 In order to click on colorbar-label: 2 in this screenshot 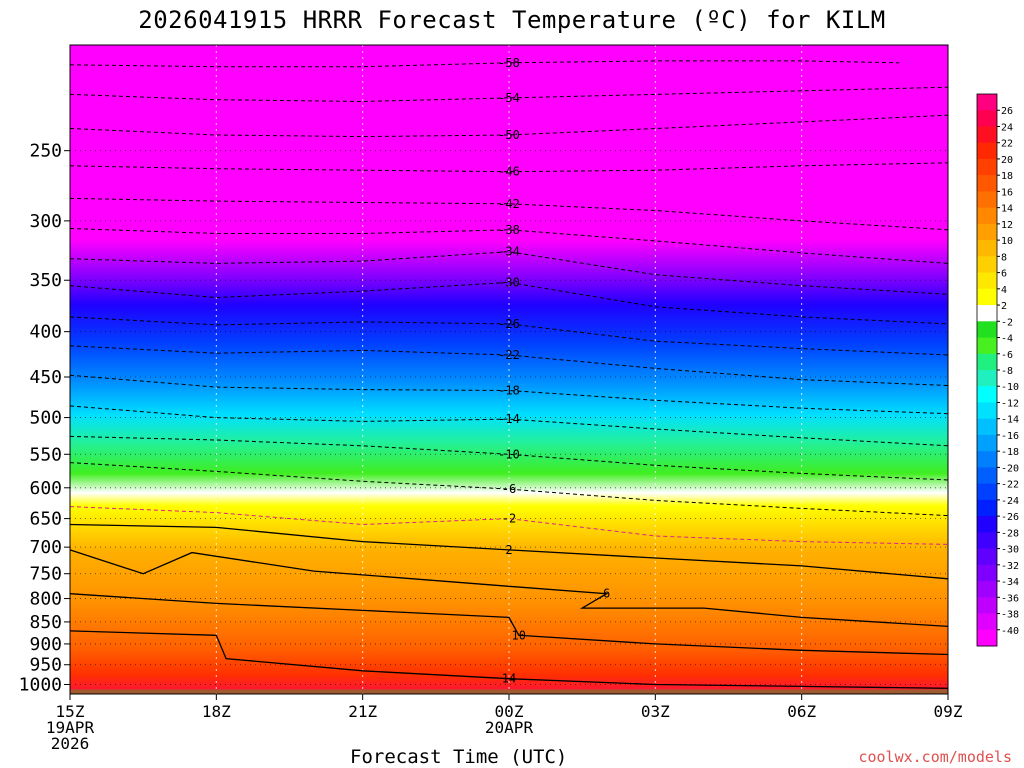, I will do `click(1004, 306)`.